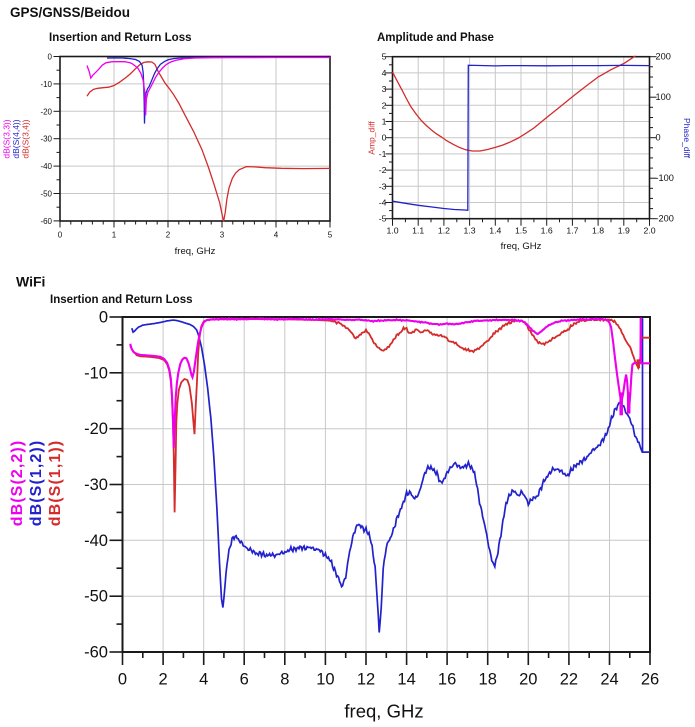 This screenshot has height=727, width=695. Describe the element at coordinates (392, 231) in the screenshot. I see `svg-text: 1.0` at that location.